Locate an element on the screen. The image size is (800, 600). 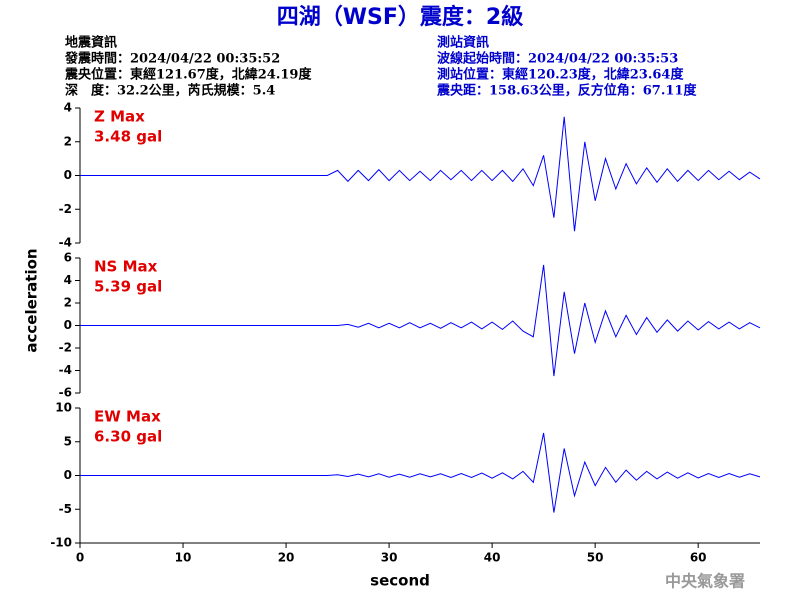
title: 四湖（WSF）震度：2級 is located at coordinates (400, 17).